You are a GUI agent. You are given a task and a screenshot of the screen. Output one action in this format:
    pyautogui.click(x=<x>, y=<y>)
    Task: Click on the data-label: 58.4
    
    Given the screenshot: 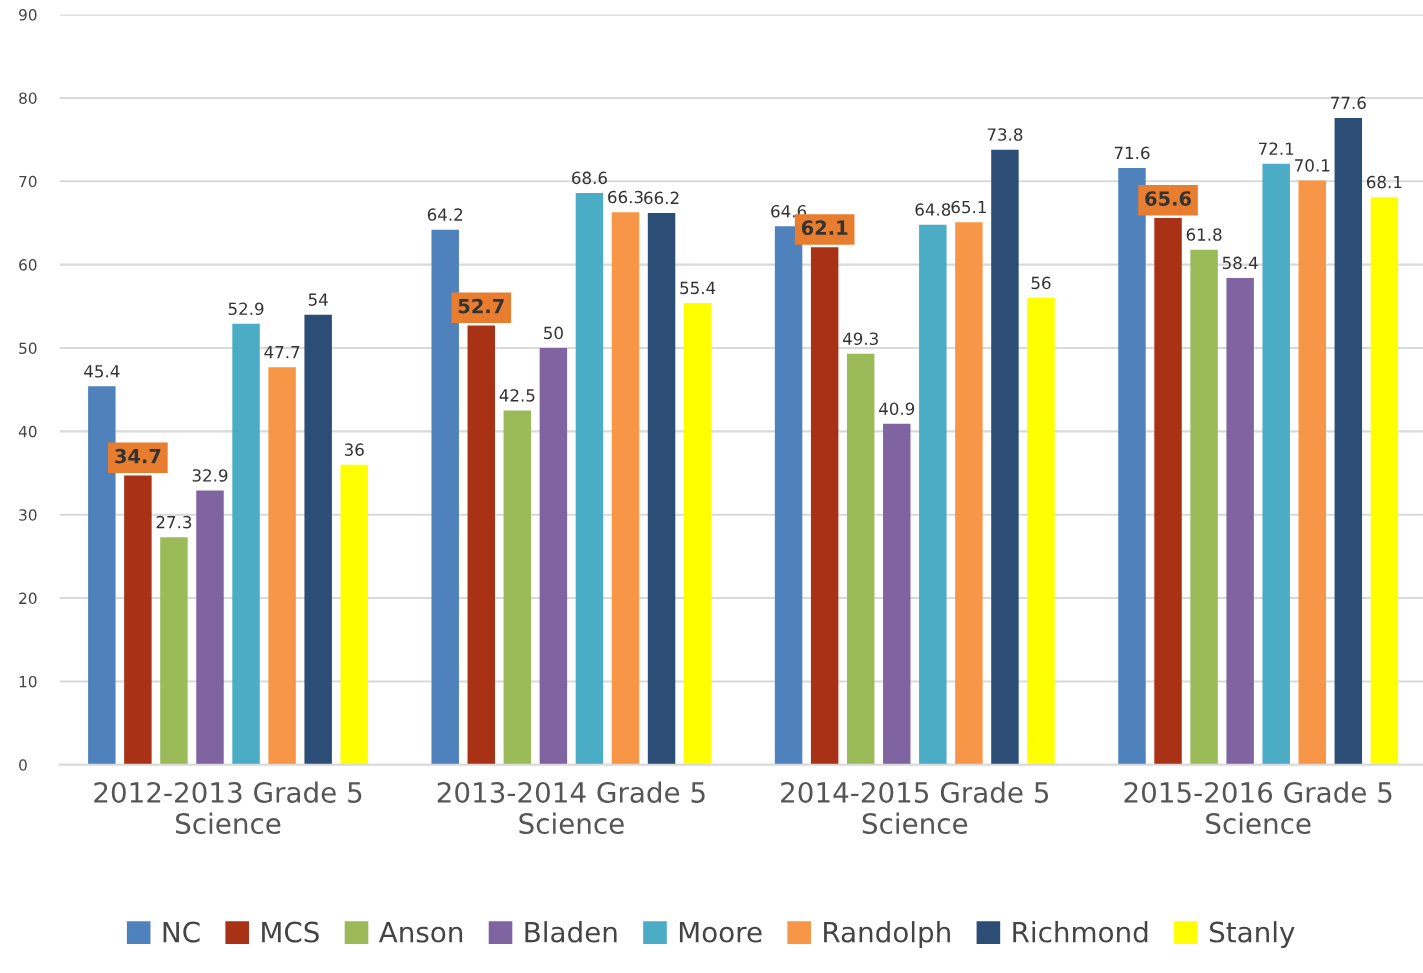 What is the action you would take?
    pyautogui.click(x=1240, y=263)
    